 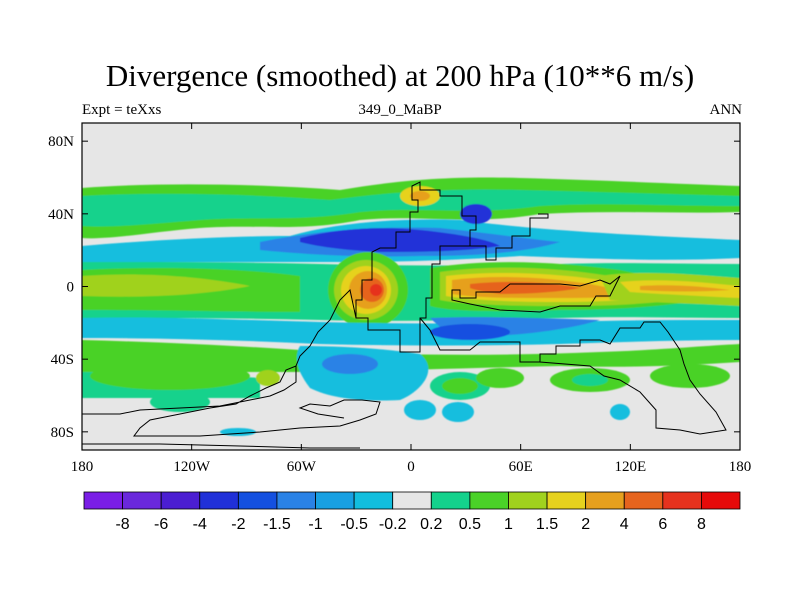 What do you see at coordinates (61, 142) in the screenshot?
I see `y-tick-label: 80N` at bounding box center [61, 142].